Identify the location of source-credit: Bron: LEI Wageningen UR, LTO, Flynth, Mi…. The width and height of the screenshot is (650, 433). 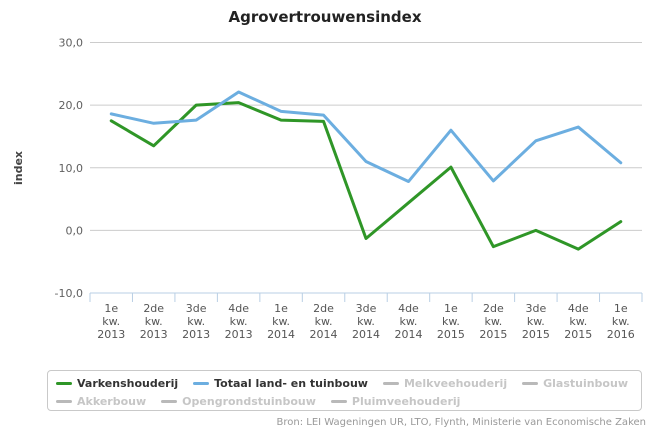
(461, 422).